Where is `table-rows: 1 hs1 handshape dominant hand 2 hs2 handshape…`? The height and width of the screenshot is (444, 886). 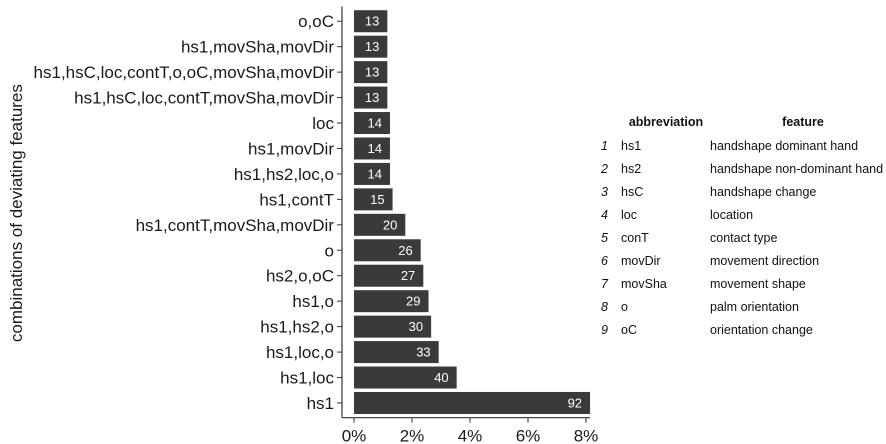
table-rows: 1 hs1 handshape dominant hand 2 hs2 handshape… is located at coordinates (741, 238).